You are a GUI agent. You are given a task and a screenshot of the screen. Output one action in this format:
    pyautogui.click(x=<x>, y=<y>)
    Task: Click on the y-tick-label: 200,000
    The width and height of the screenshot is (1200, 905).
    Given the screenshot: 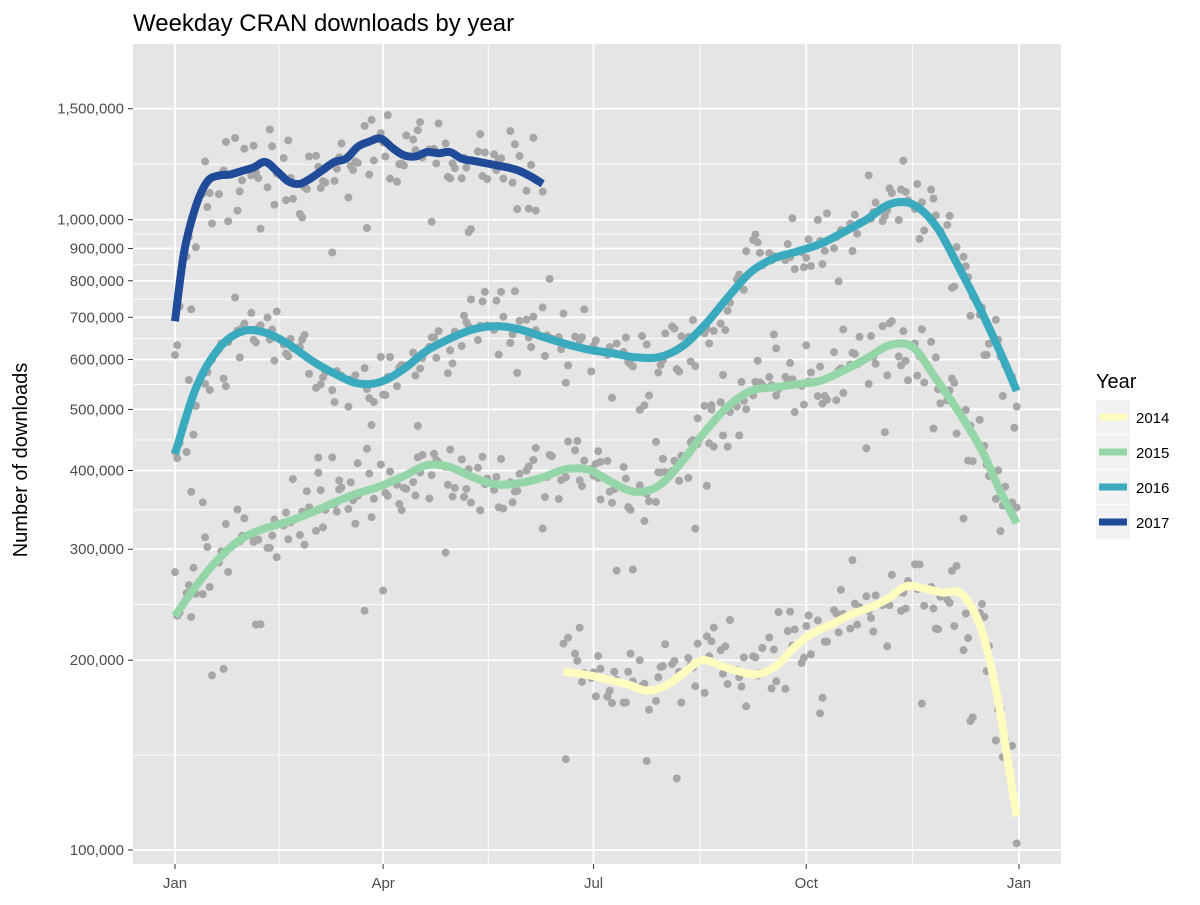 What is the action you would take?
    pyautogui.click(x=97, y=660)
    